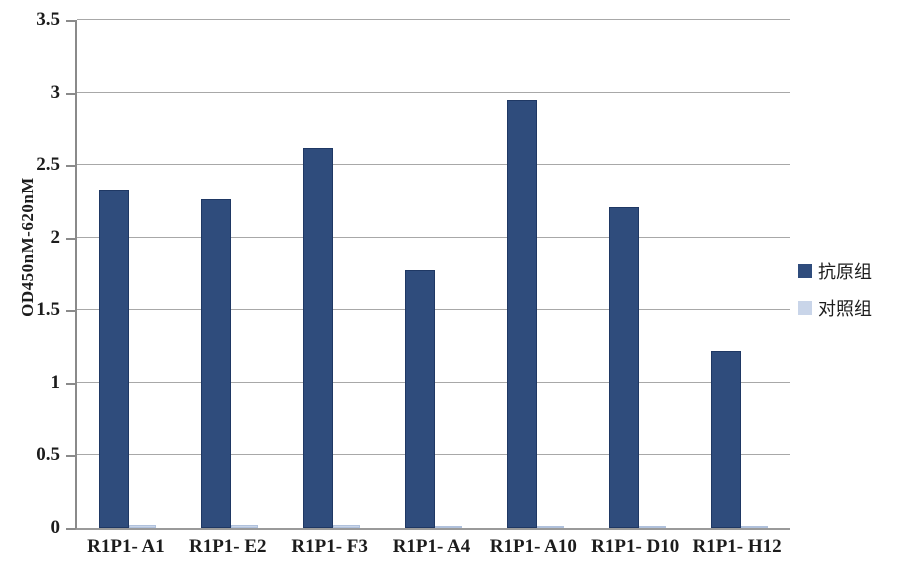 The width and height of the screenshot is (900, 575). Describe the element at coordinates (48, 310) in the screenshot. I see `y-tick-label: 1.5` at that location.